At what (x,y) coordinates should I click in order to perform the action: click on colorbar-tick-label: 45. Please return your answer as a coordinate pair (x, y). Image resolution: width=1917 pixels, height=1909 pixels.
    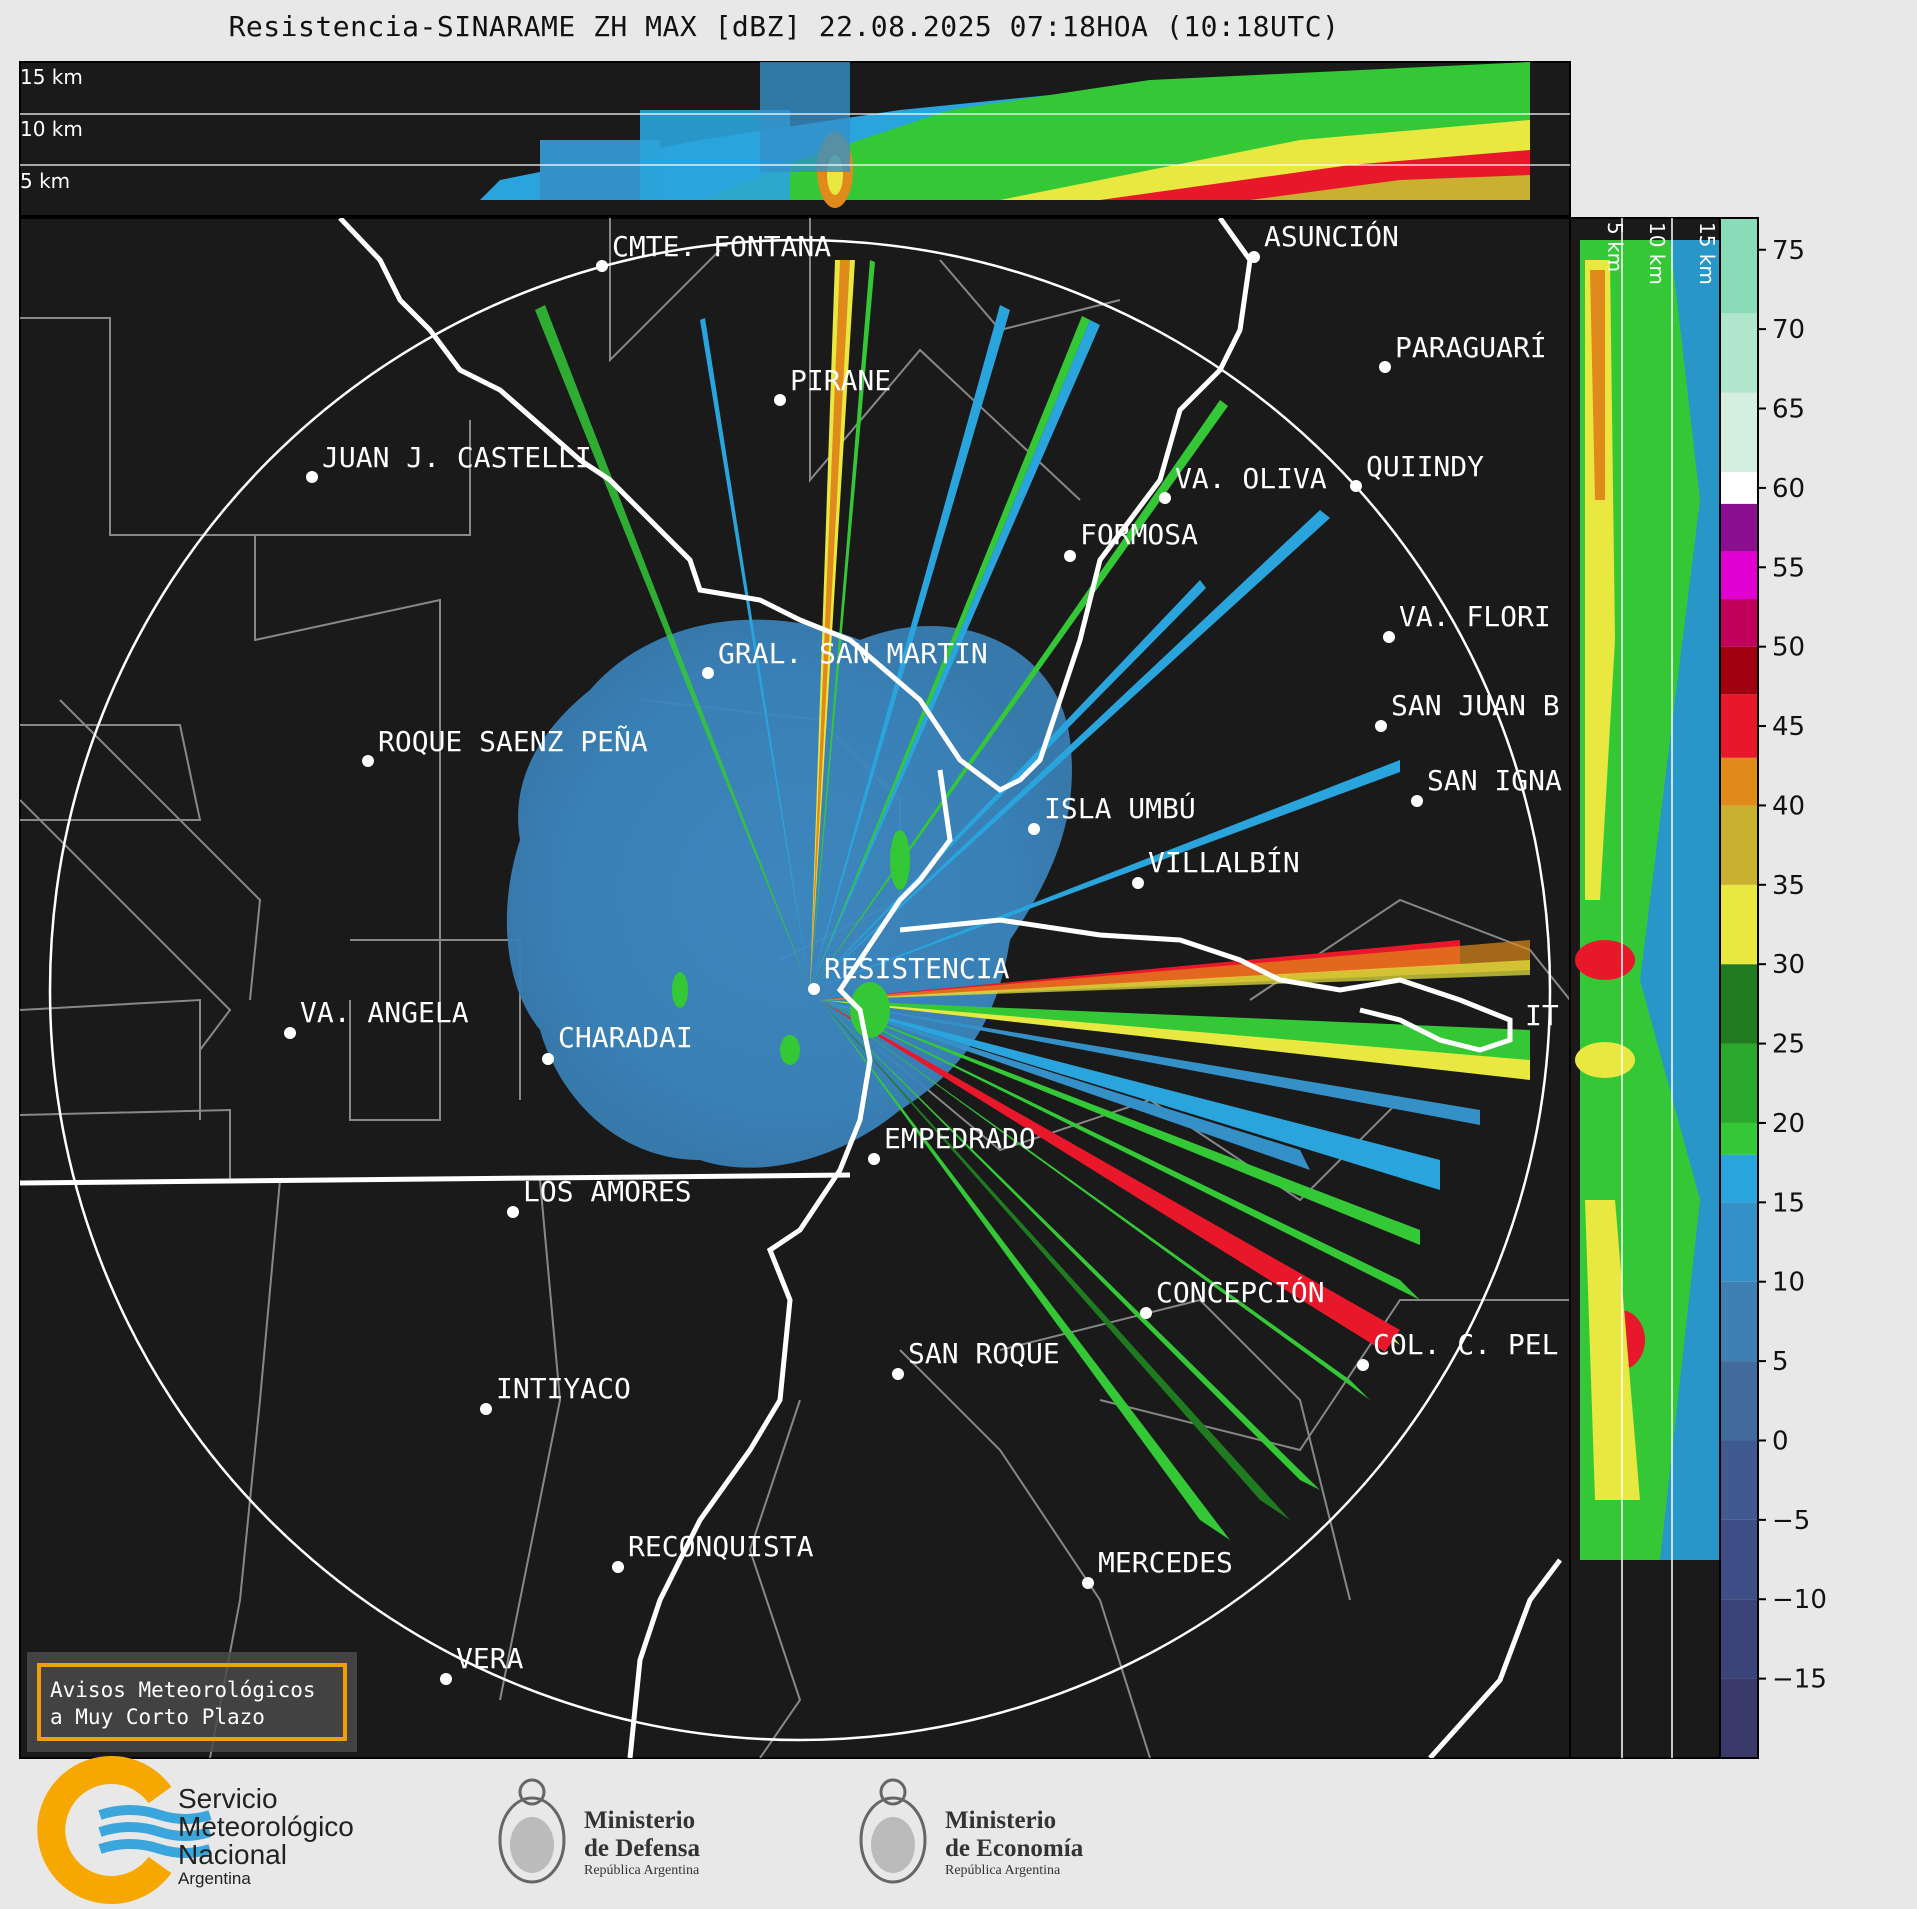
    Looking at the image, I should click on (1788, 727).